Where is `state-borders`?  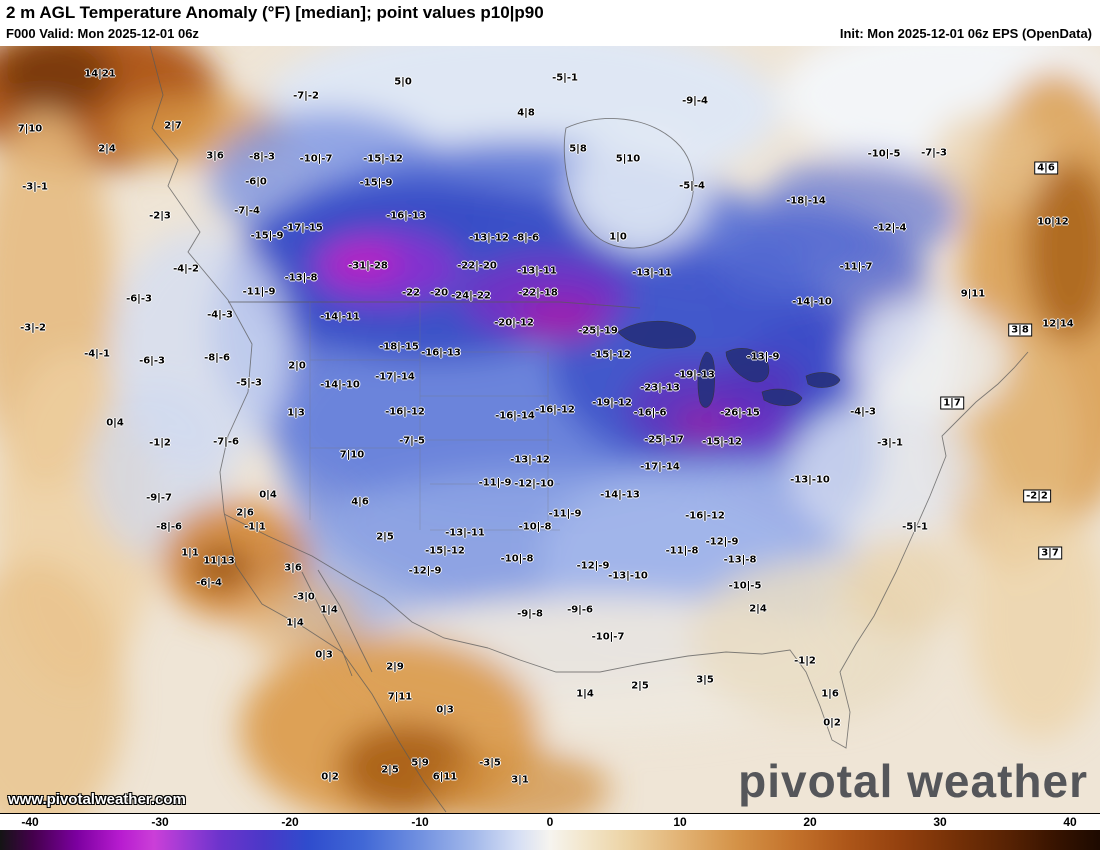 state-borders is located at coordinates (434, 416).